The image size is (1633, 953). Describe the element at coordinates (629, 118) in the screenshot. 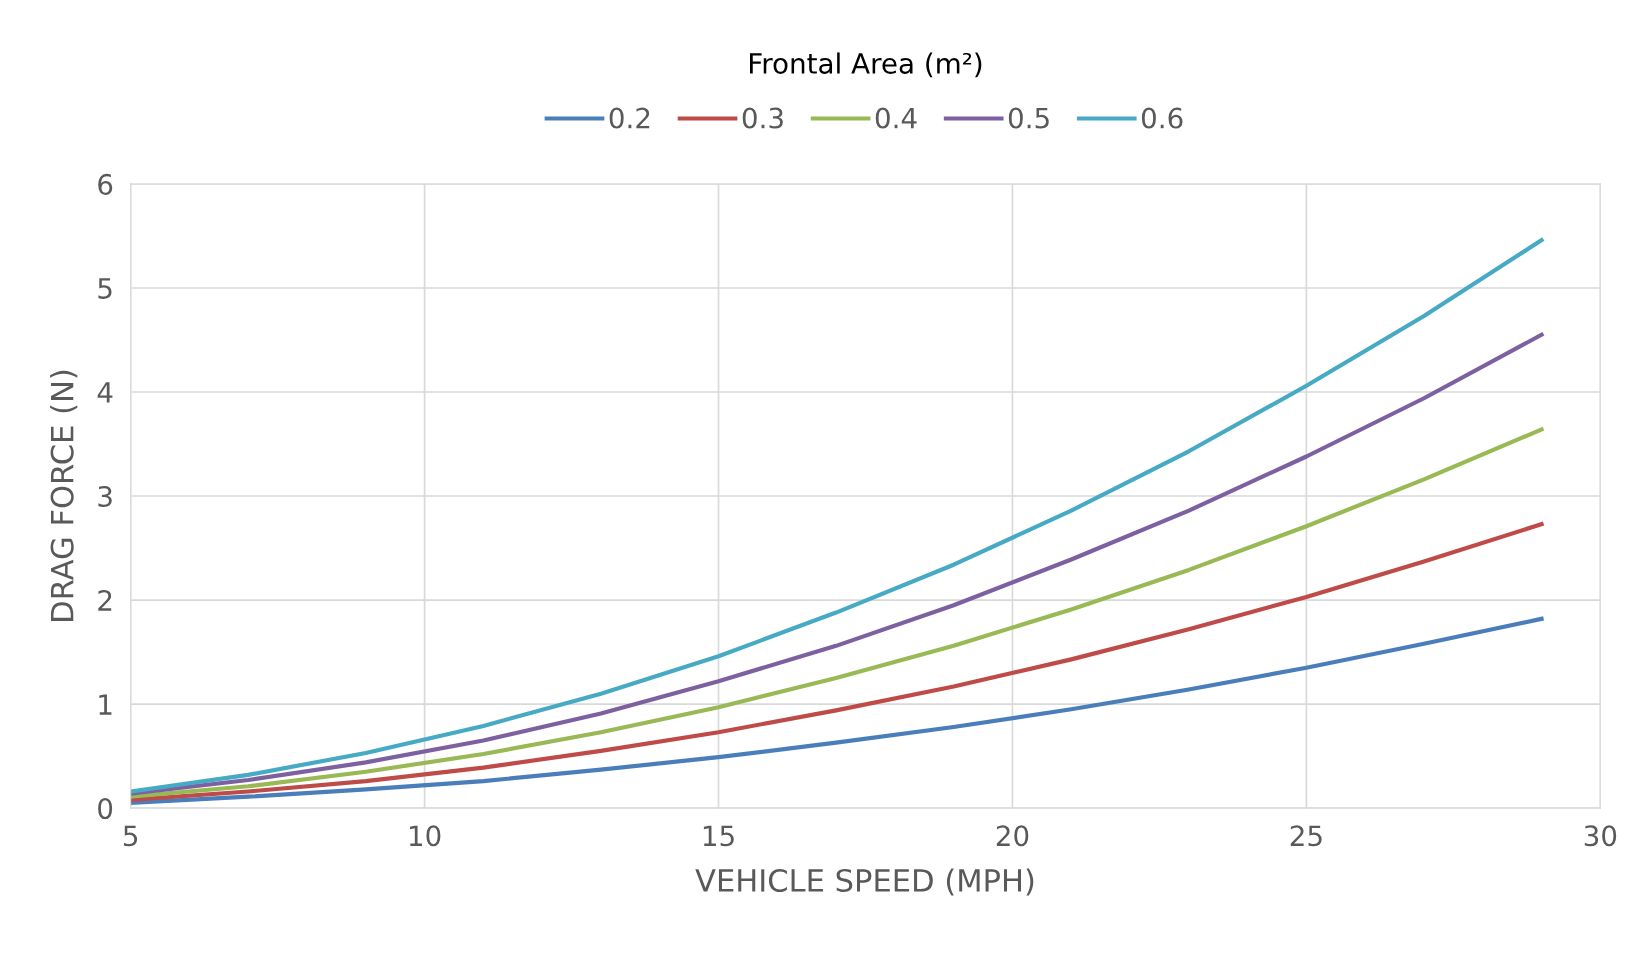

I see `legend-label: 0.2` at that location.